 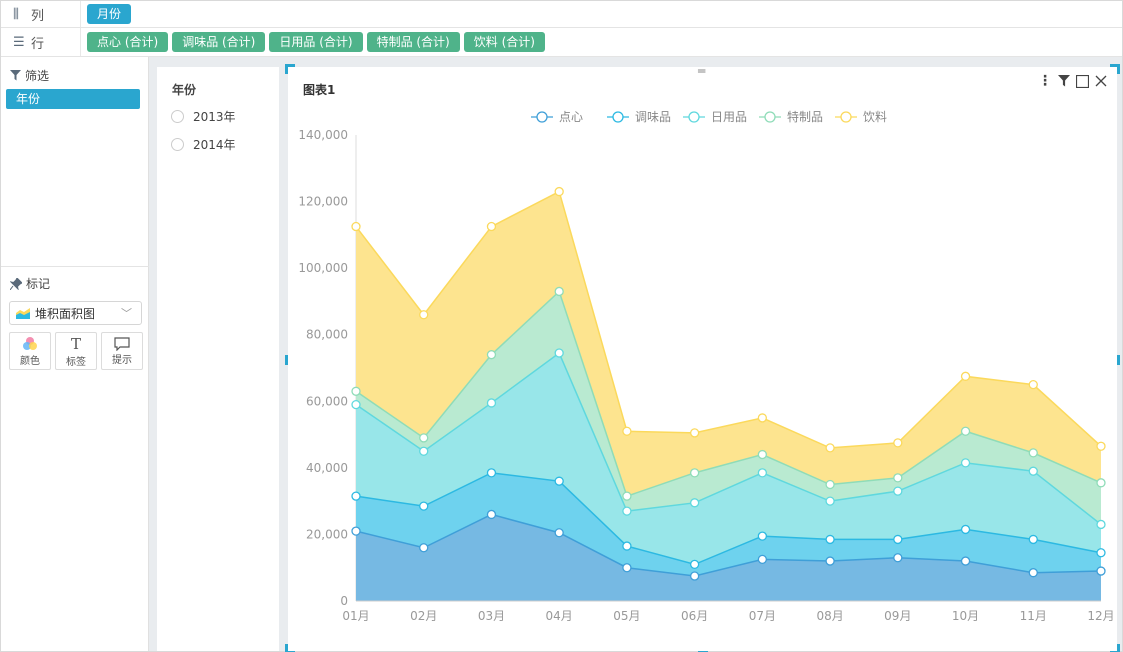 What do you see at coordinates (413, 42) in the screenshot?
I see `row-field-specialties: 特制品 (合计)` at bounding box center [413, 42].